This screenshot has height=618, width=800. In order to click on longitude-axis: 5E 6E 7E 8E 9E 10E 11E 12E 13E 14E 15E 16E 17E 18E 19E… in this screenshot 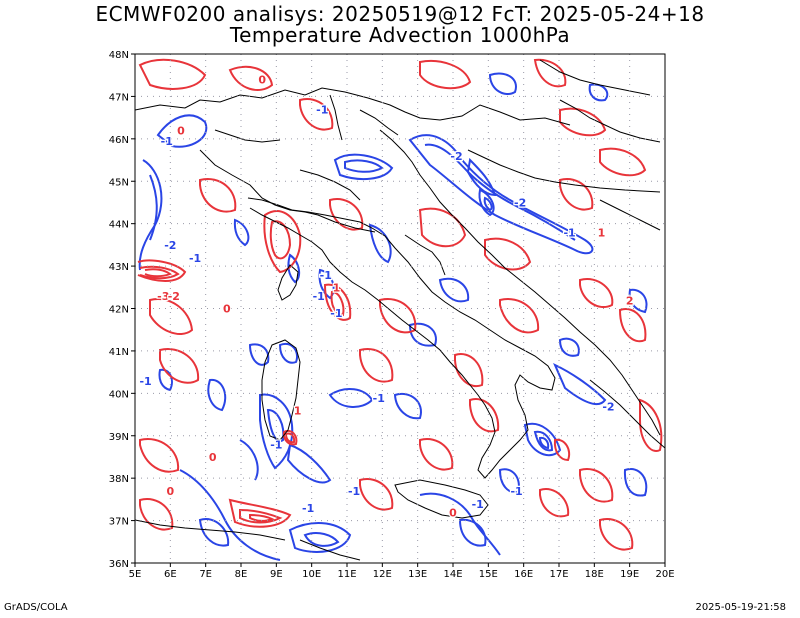, I will do `click(402, 571)`.